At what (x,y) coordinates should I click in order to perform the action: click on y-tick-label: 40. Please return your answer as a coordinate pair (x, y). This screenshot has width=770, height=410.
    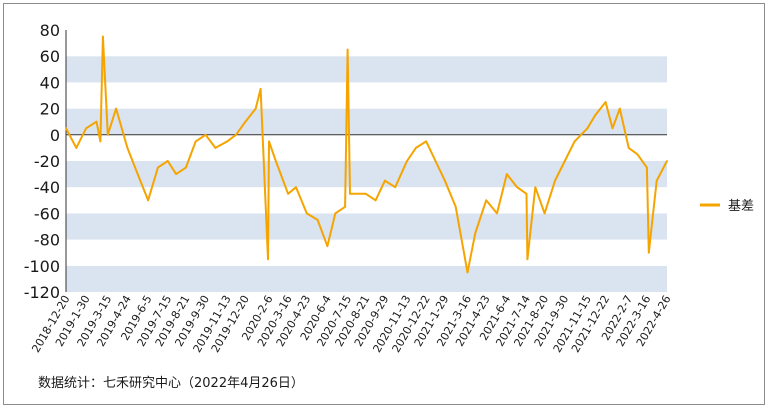
    Looking at the image, I should click on (50, 82).